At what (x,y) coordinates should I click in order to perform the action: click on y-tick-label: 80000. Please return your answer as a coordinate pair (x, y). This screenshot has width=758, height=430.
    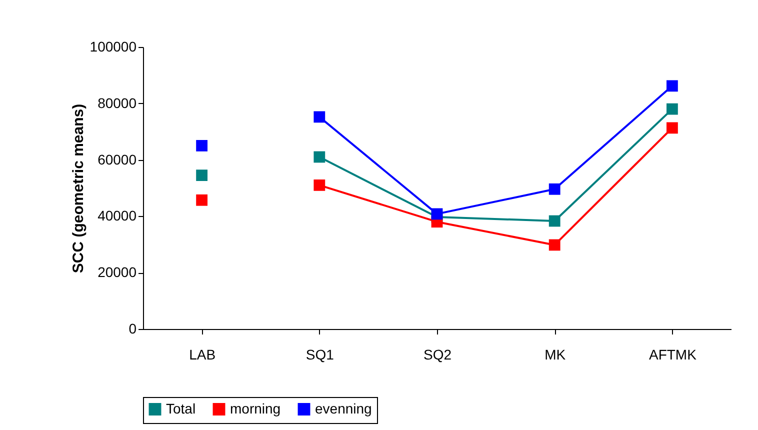
    Looking at the image, I should click on (117, 102).